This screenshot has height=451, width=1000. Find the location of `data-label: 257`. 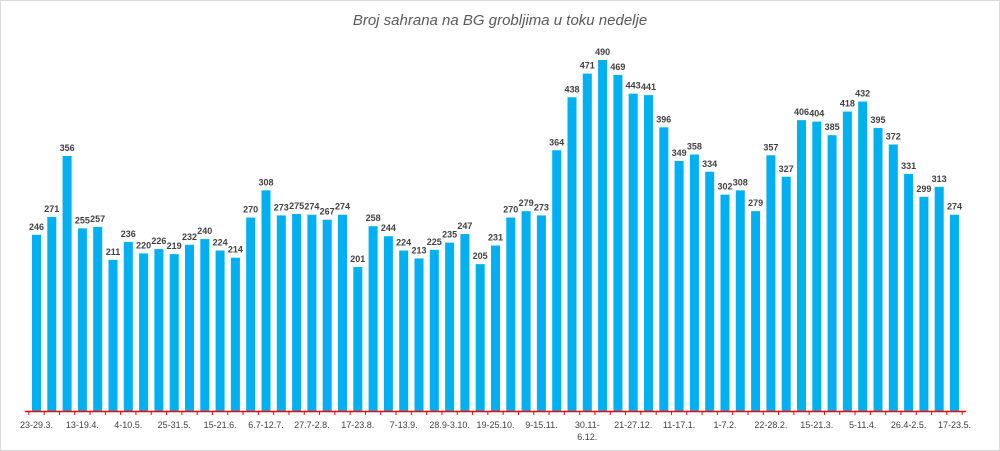

data-label: 257 is located at coordinates (97, 219).